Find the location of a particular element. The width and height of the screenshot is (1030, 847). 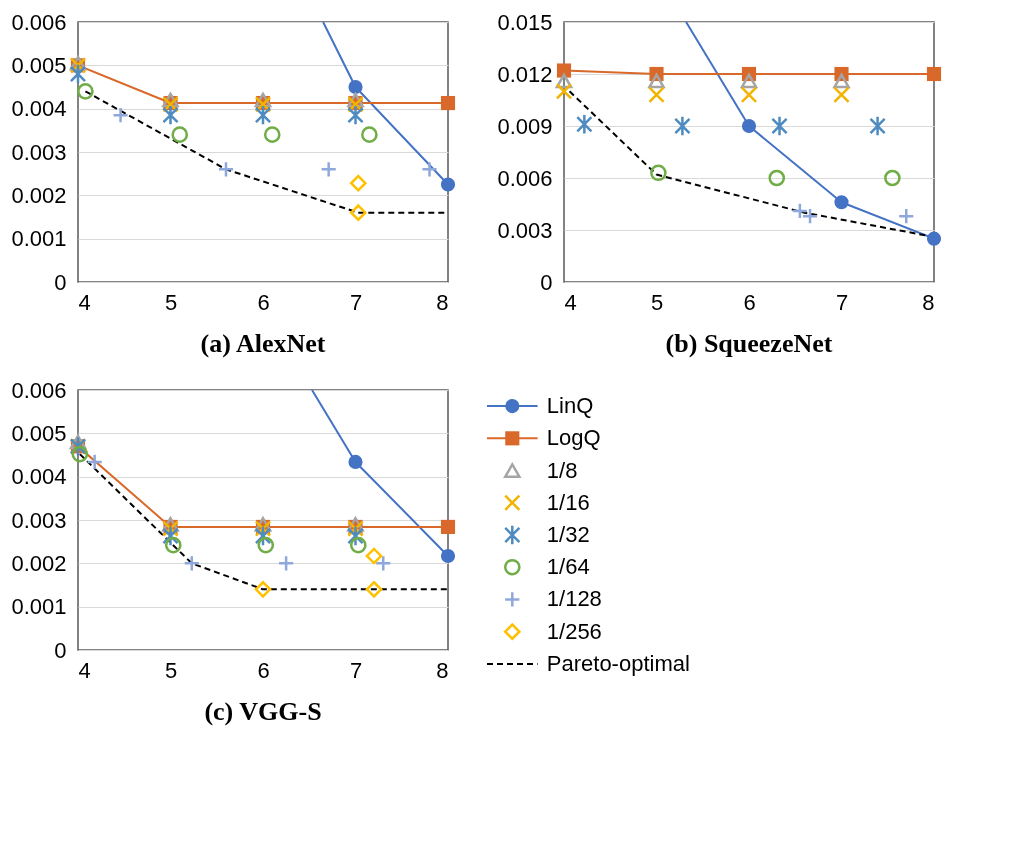

legend-label: 1/32 is located at coordinates (568, 534).